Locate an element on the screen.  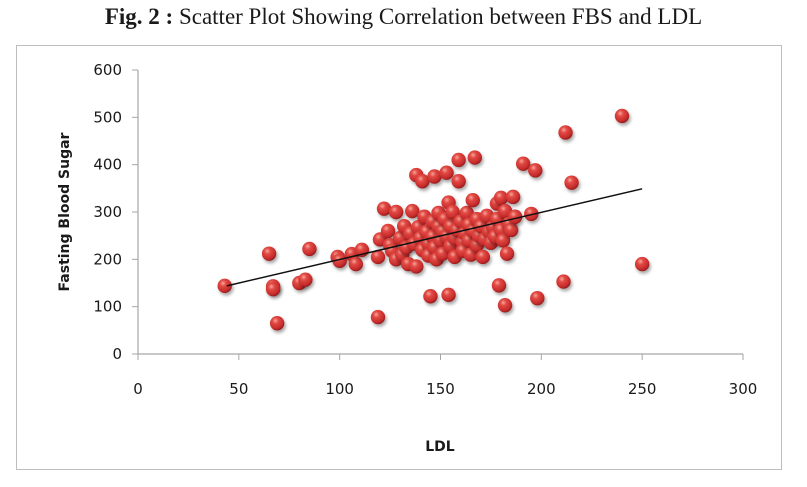
y-tick-label: 600 is located at coordinates (107, 70).